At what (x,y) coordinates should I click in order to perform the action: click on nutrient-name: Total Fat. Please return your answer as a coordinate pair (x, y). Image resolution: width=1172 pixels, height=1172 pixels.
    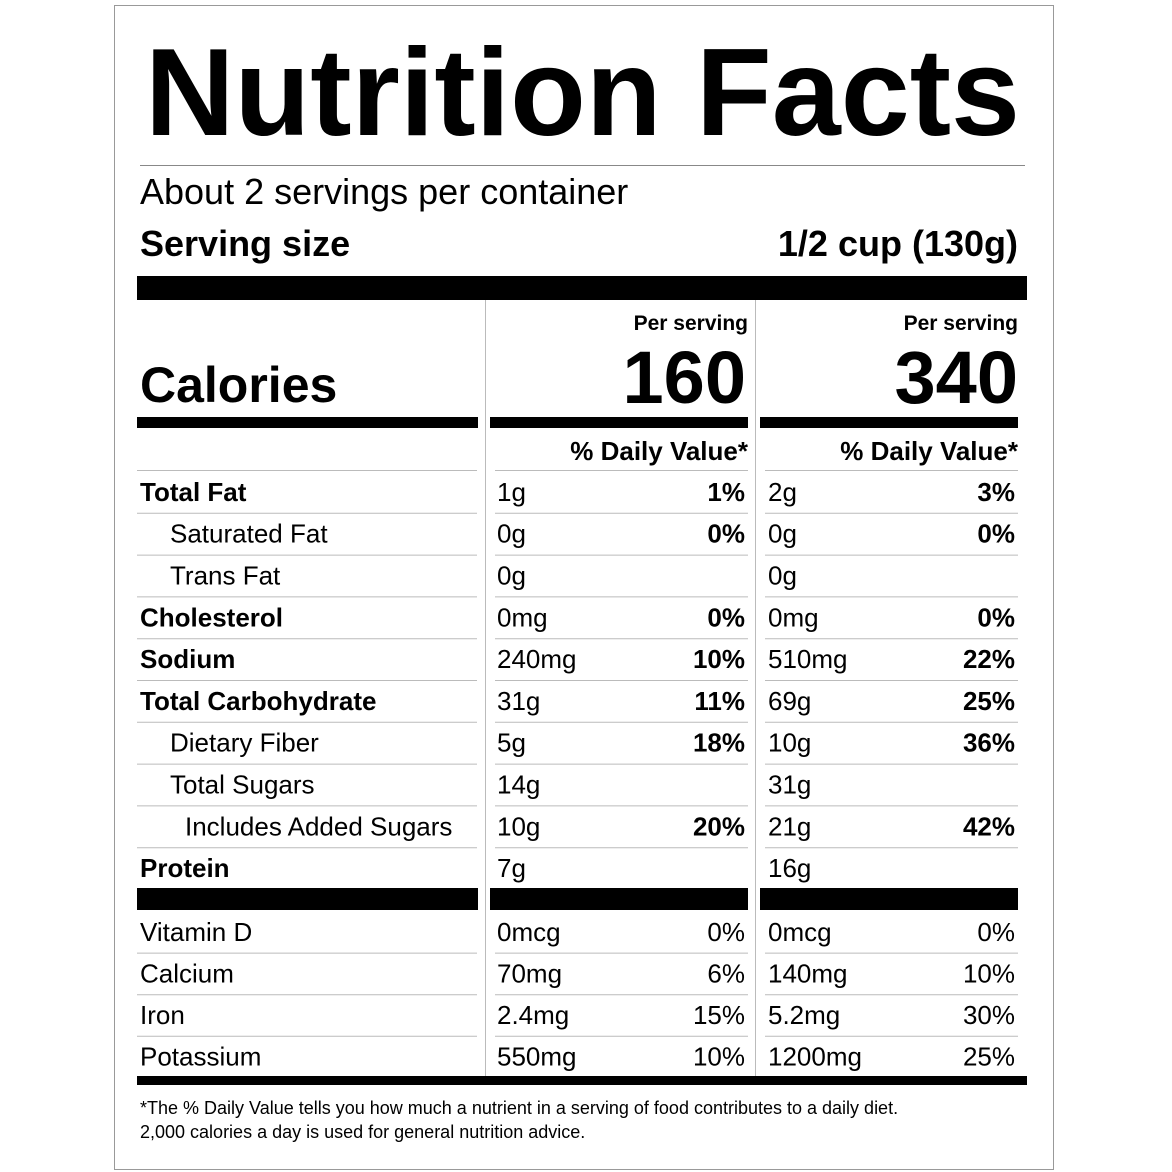
    Looking at the image, I should click on (193, 492).